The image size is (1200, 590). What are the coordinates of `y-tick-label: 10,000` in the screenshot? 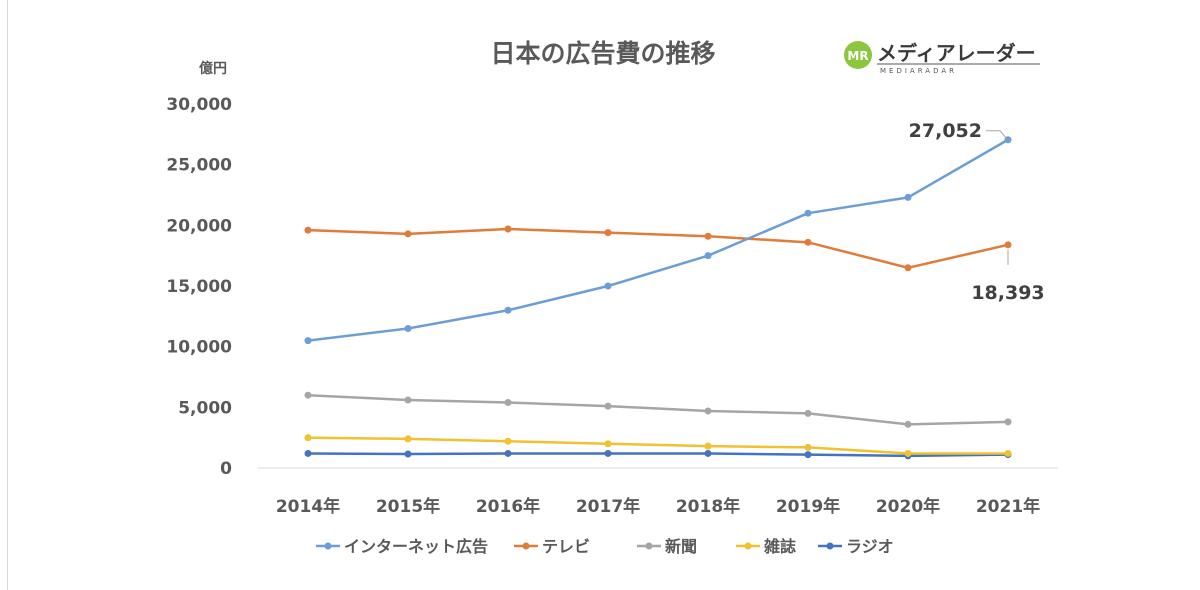 It's located at (199, 348).